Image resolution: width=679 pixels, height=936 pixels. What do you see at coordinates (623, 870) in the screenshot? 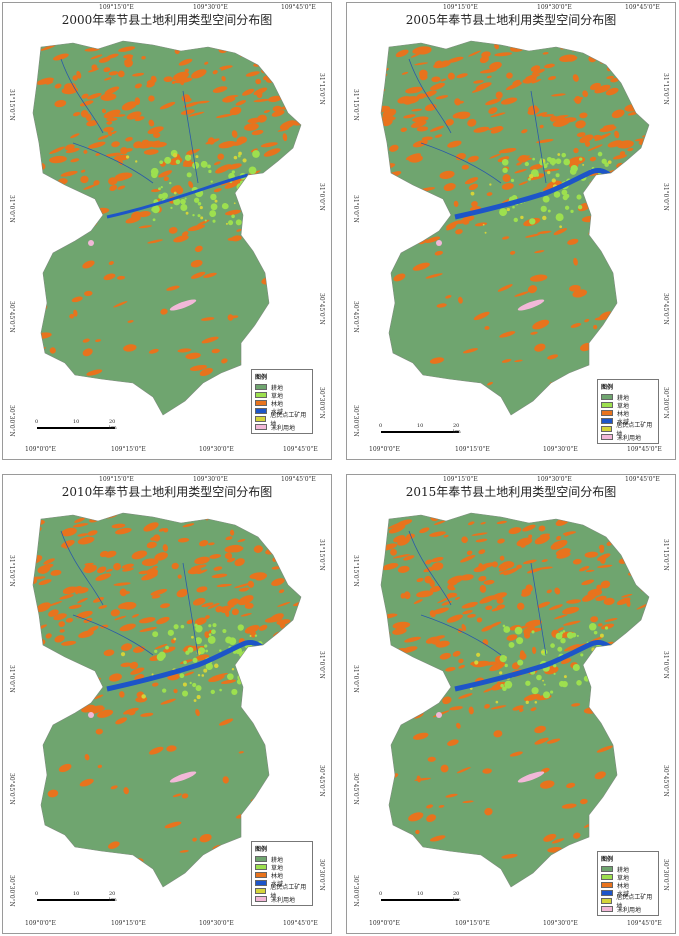
I see `legend-label: 耕地` at bounding box center [623, 870].